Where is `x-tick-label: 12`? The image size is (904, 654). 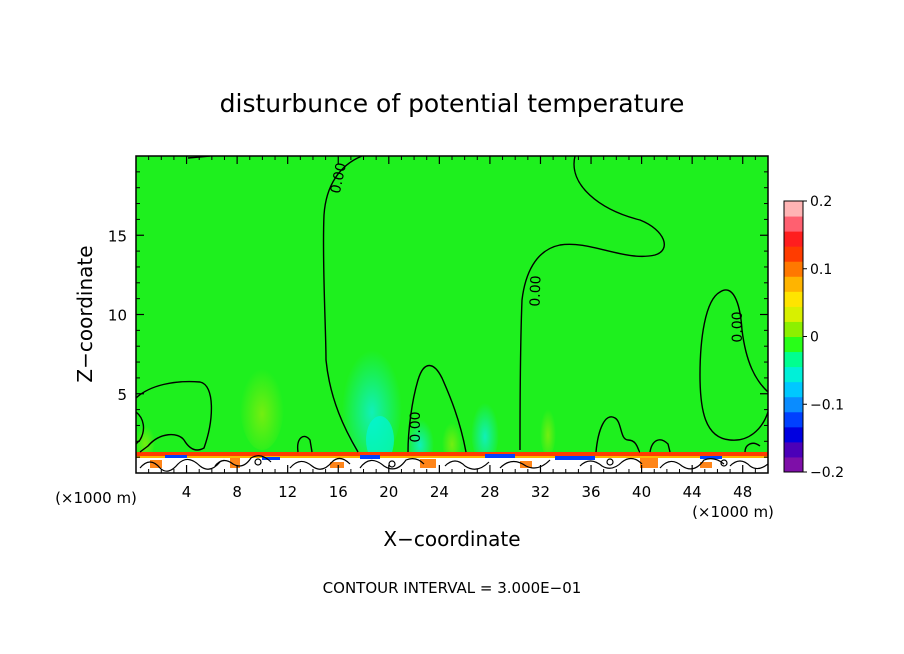 x-tick-label: 12 is located at coordinates (287, 492).